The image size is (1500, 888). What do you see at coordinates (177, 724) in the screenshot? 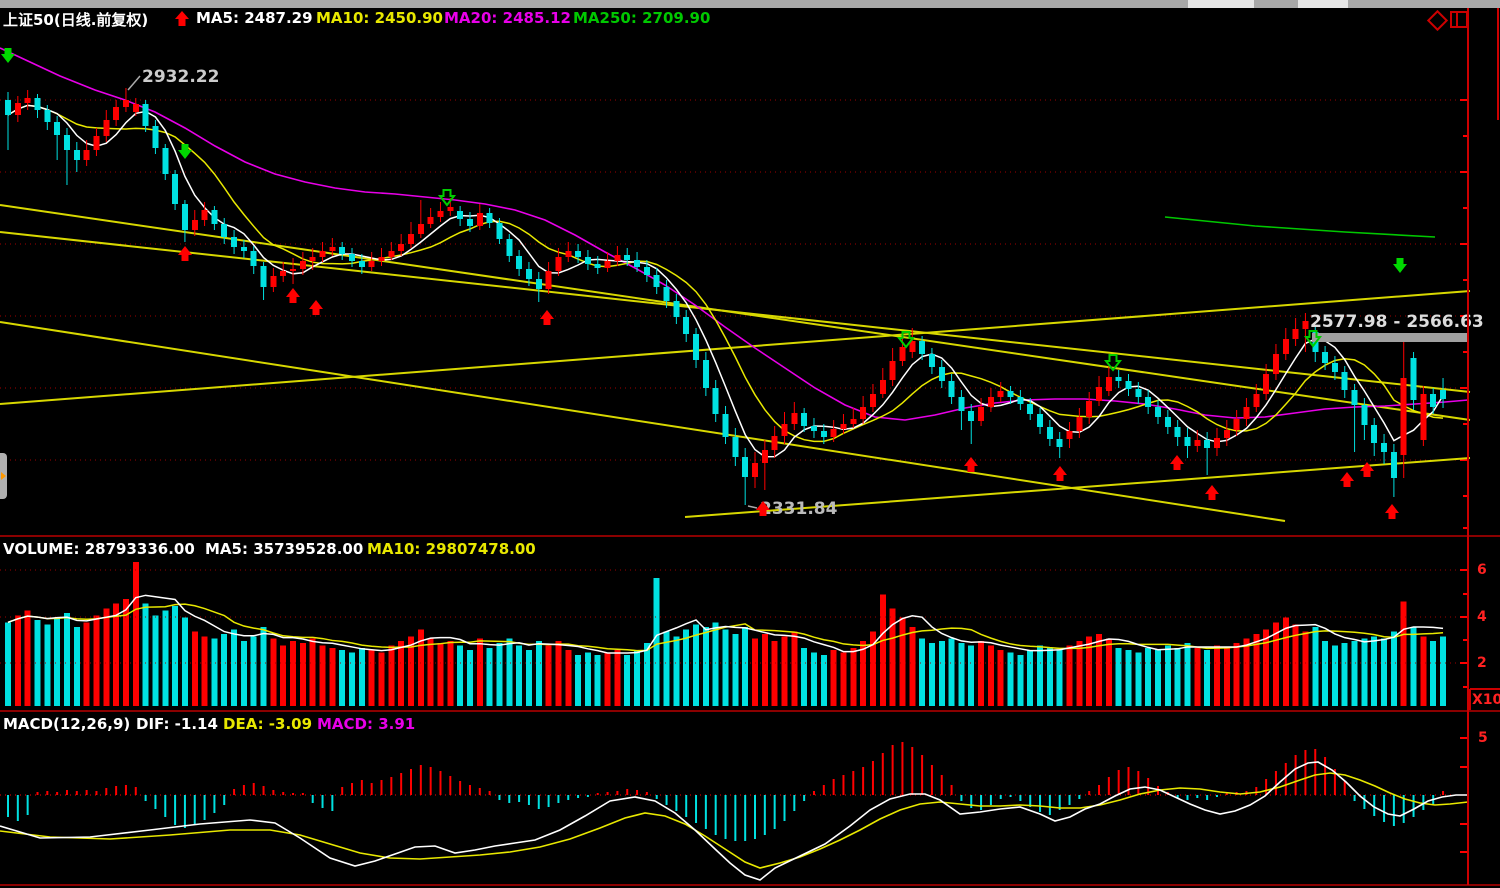
I see `macd-dif-value: DIF: -1.14` at bounding box center [177, 724].